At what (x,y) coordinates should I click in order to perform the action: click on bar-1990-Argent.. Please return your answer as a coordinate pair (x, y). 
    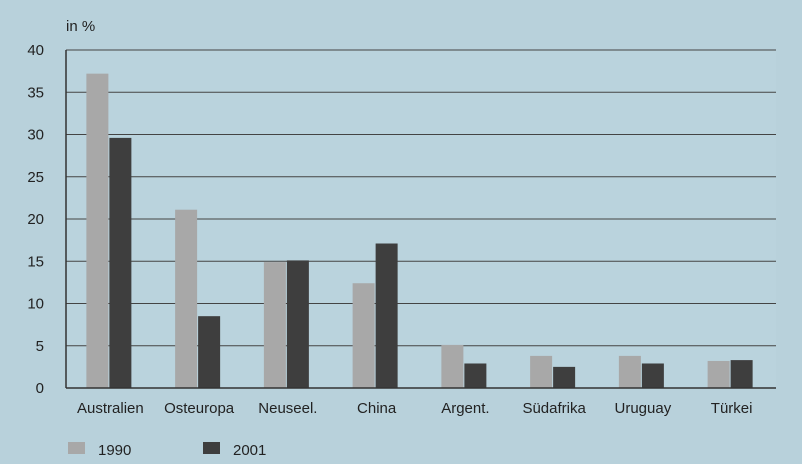
    Looking at the image, I should click on (452, 366).